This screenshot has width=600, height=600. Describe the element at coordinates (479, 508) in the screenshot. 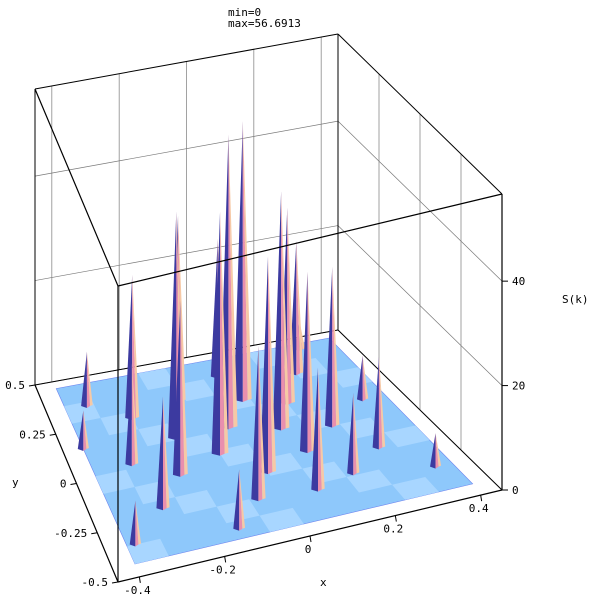

I see `x-tick-label: 0.4` at that location.